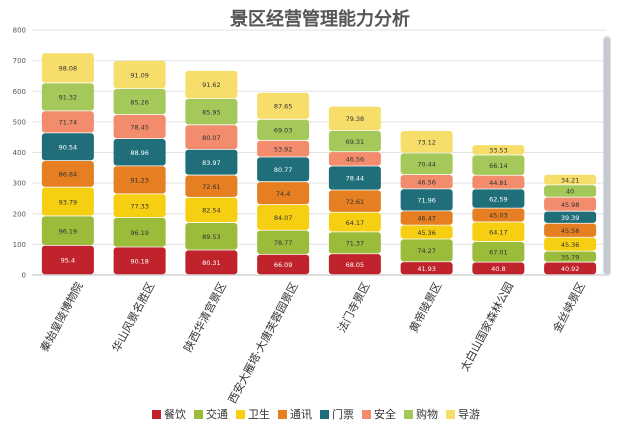 This screenshot has width=640, height=428. I want to click on data-label: 45.58, so click(570, 231).